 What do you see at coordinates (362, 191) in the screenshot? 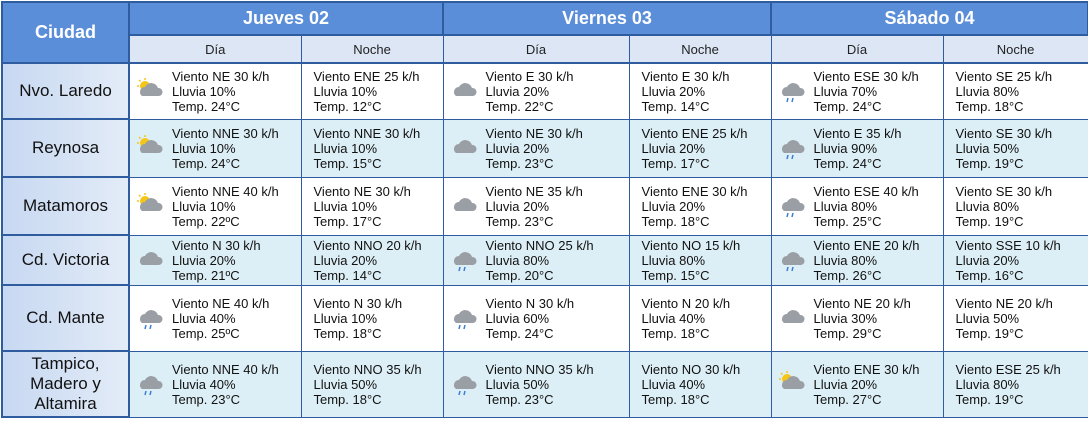
I see `viento: Viento NE 30 k/h` at bounding box center [362, 191].